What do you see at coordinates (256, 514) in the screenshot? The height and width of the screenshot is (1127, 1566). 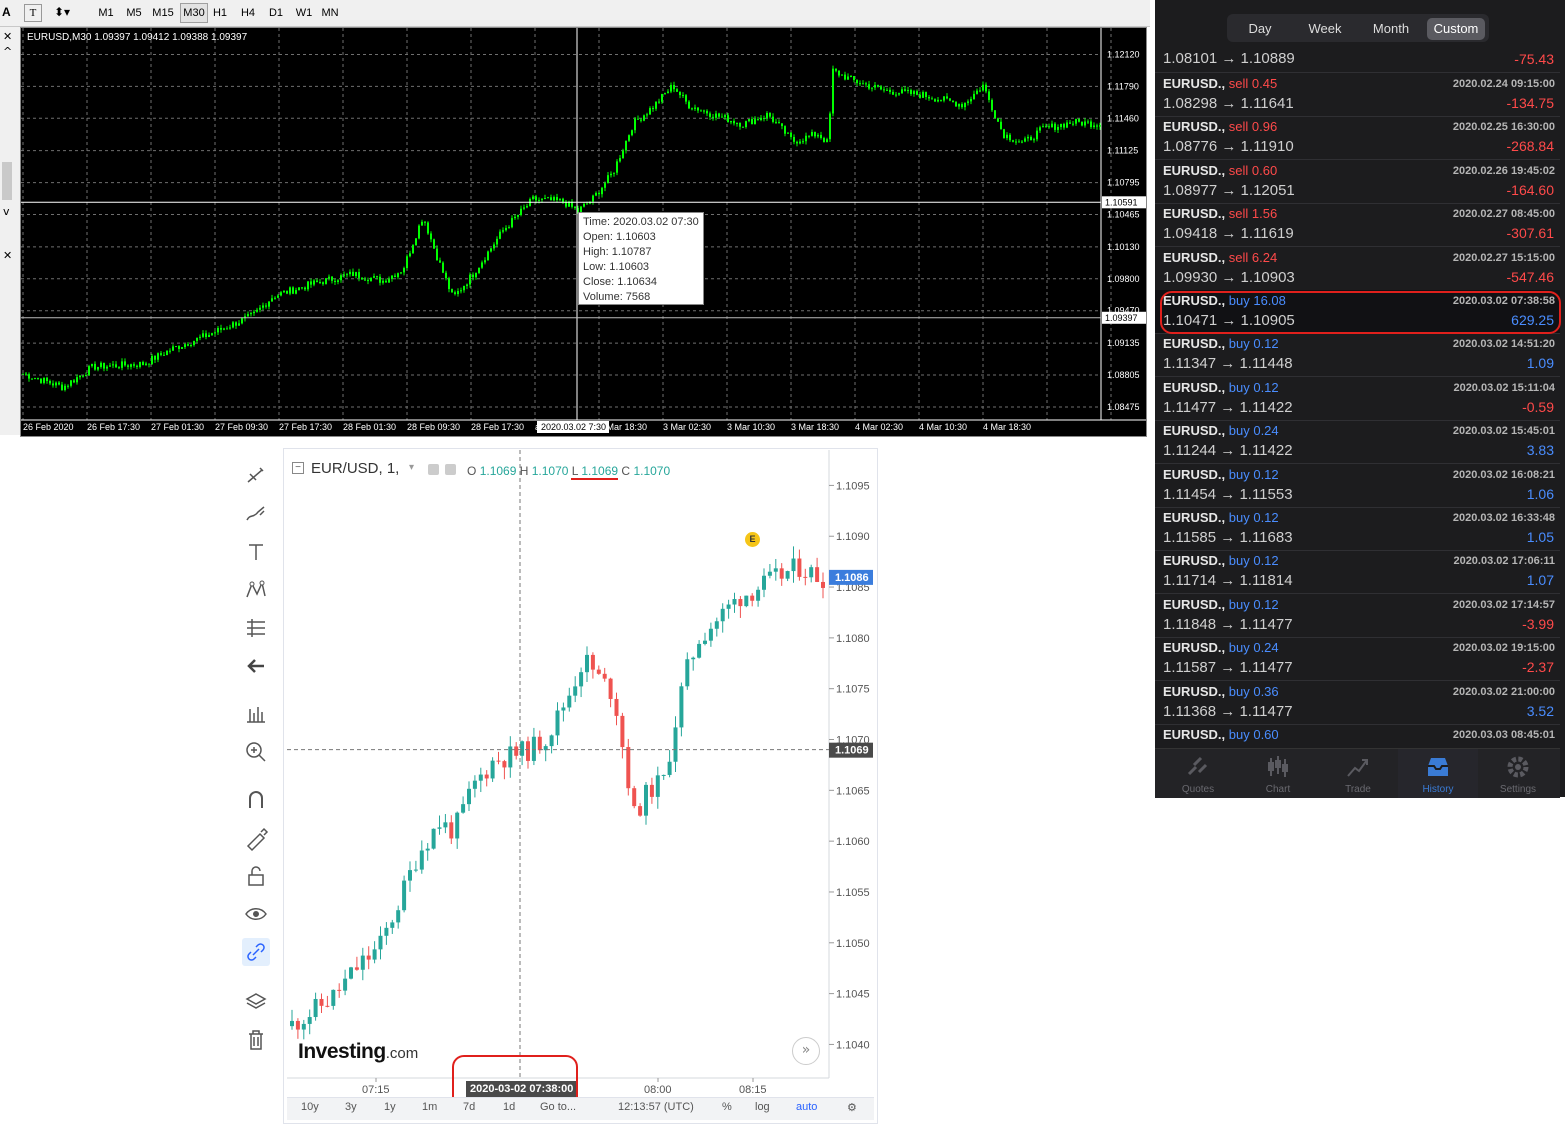 I see `brush-tool-icon` at bounding box center [256, 514].